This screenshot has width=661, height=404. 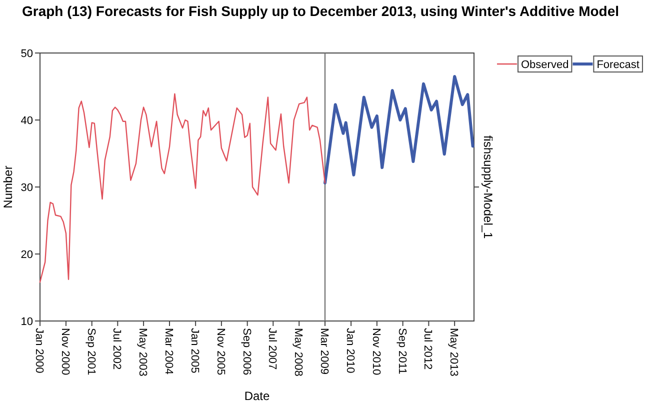 I want to click on x-tick-label: Jan 2000, so click(x=39, y=351).